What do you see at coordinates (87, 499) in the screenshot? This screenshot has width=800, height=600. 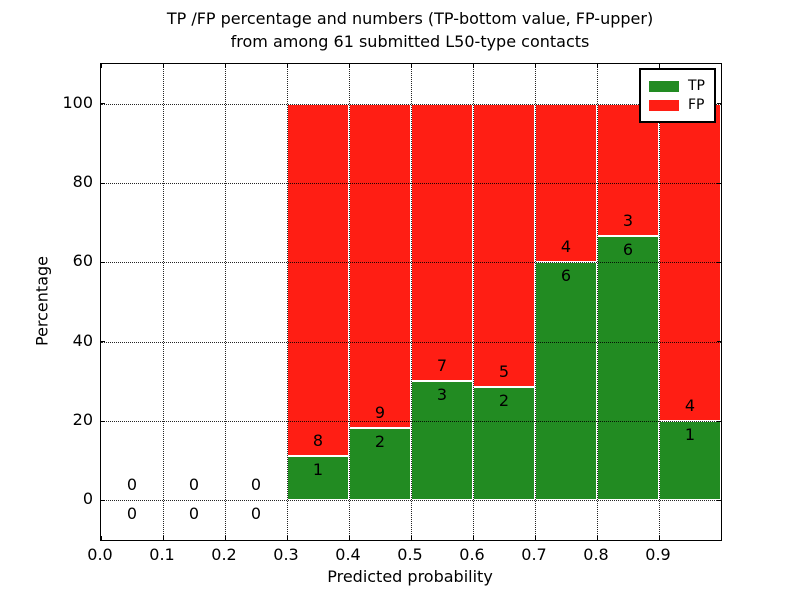 I see `y-tick-label: 0` at bounding box center [87, 499].